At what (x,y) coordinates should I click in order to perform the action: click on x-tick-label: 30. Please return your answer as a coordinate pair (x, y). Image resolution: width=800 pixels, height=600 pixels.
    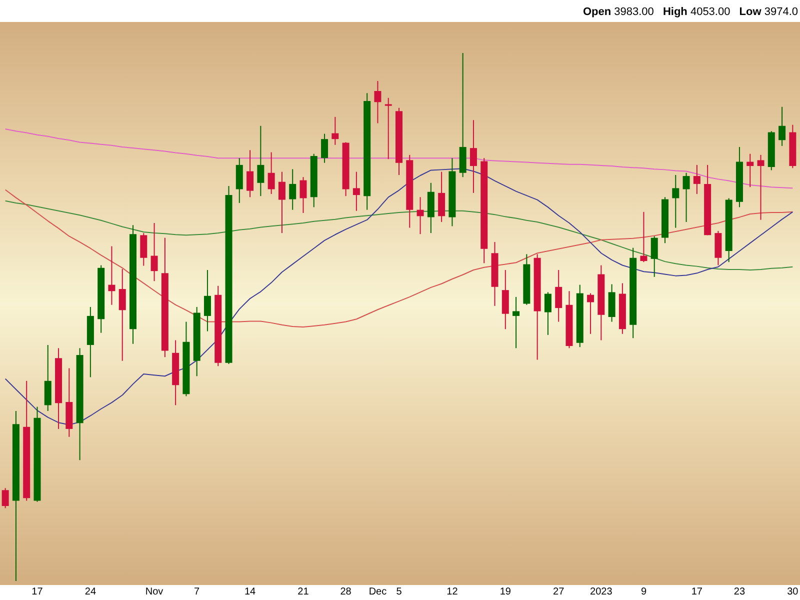
    Looking at the image, I should click on (793, 592).